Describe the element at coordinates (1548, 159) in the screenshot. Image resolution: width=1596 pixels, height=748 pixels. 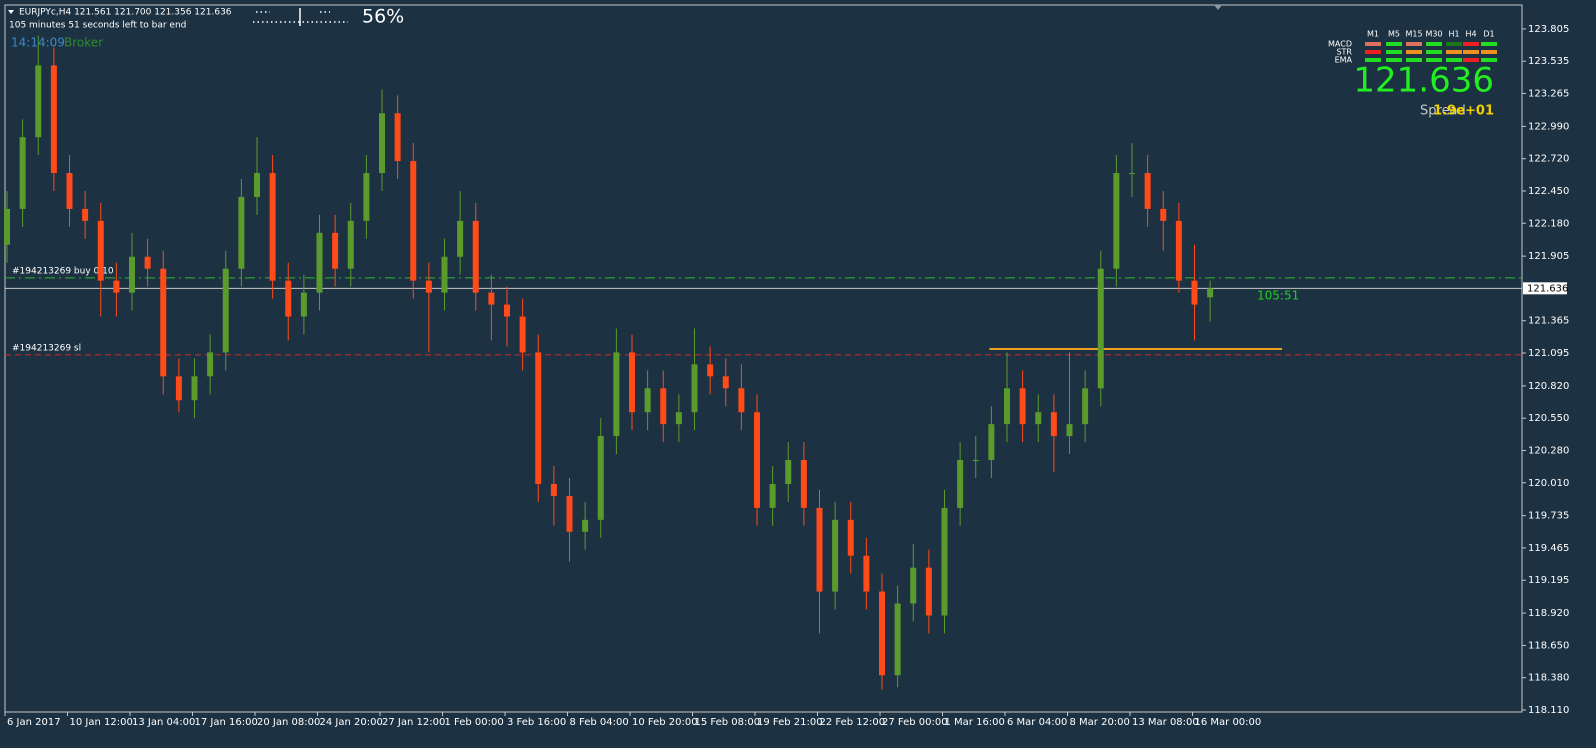
I see `y-tick-label: 122.720` at that location.